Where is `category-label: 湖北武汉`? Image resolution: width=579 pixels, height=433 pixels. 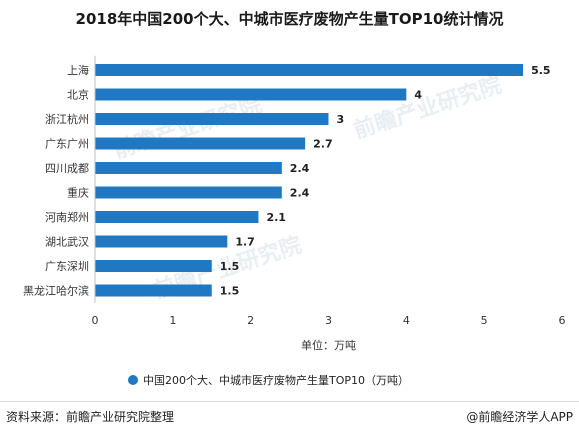 category-label: 湖北武汉 is located at coordinates (67, 242).